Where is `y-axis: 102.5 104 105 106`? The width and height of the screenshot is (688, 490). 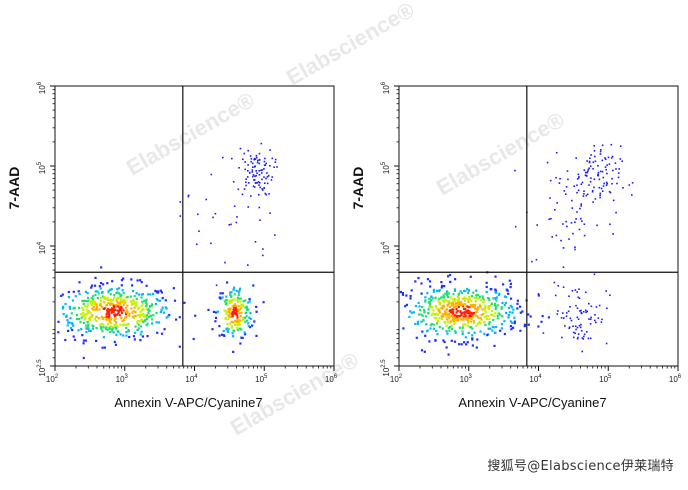 y-axis: 102.5 104 105 106 is located at coordinates (46, 229).